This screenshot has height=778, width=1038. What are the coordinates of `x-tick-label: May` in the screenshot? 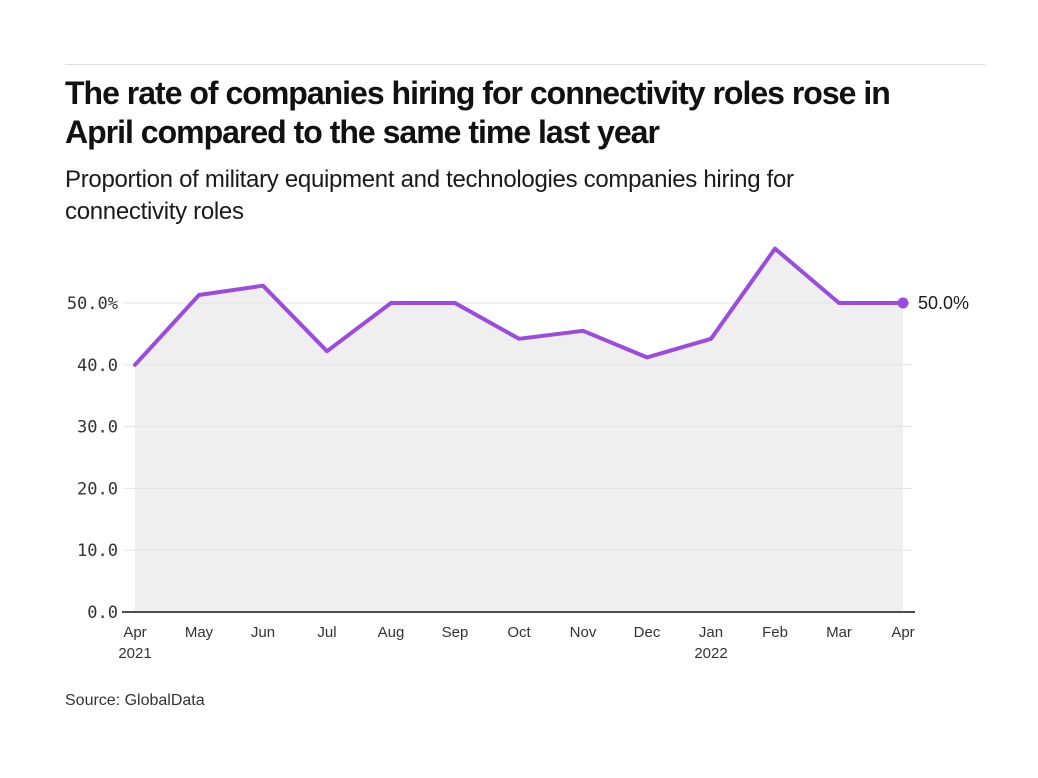 It's located at (199, 632).